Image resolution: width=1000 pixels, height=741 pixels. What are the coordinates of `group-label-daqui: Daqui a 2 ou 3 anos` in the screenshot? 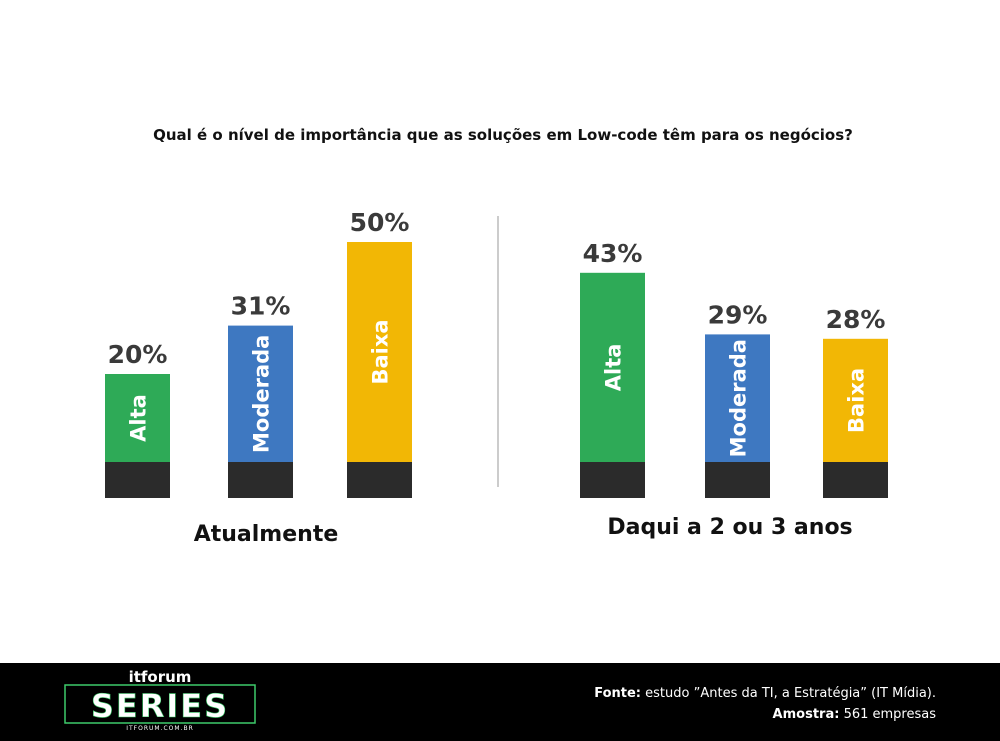 It's located at (729, 527).